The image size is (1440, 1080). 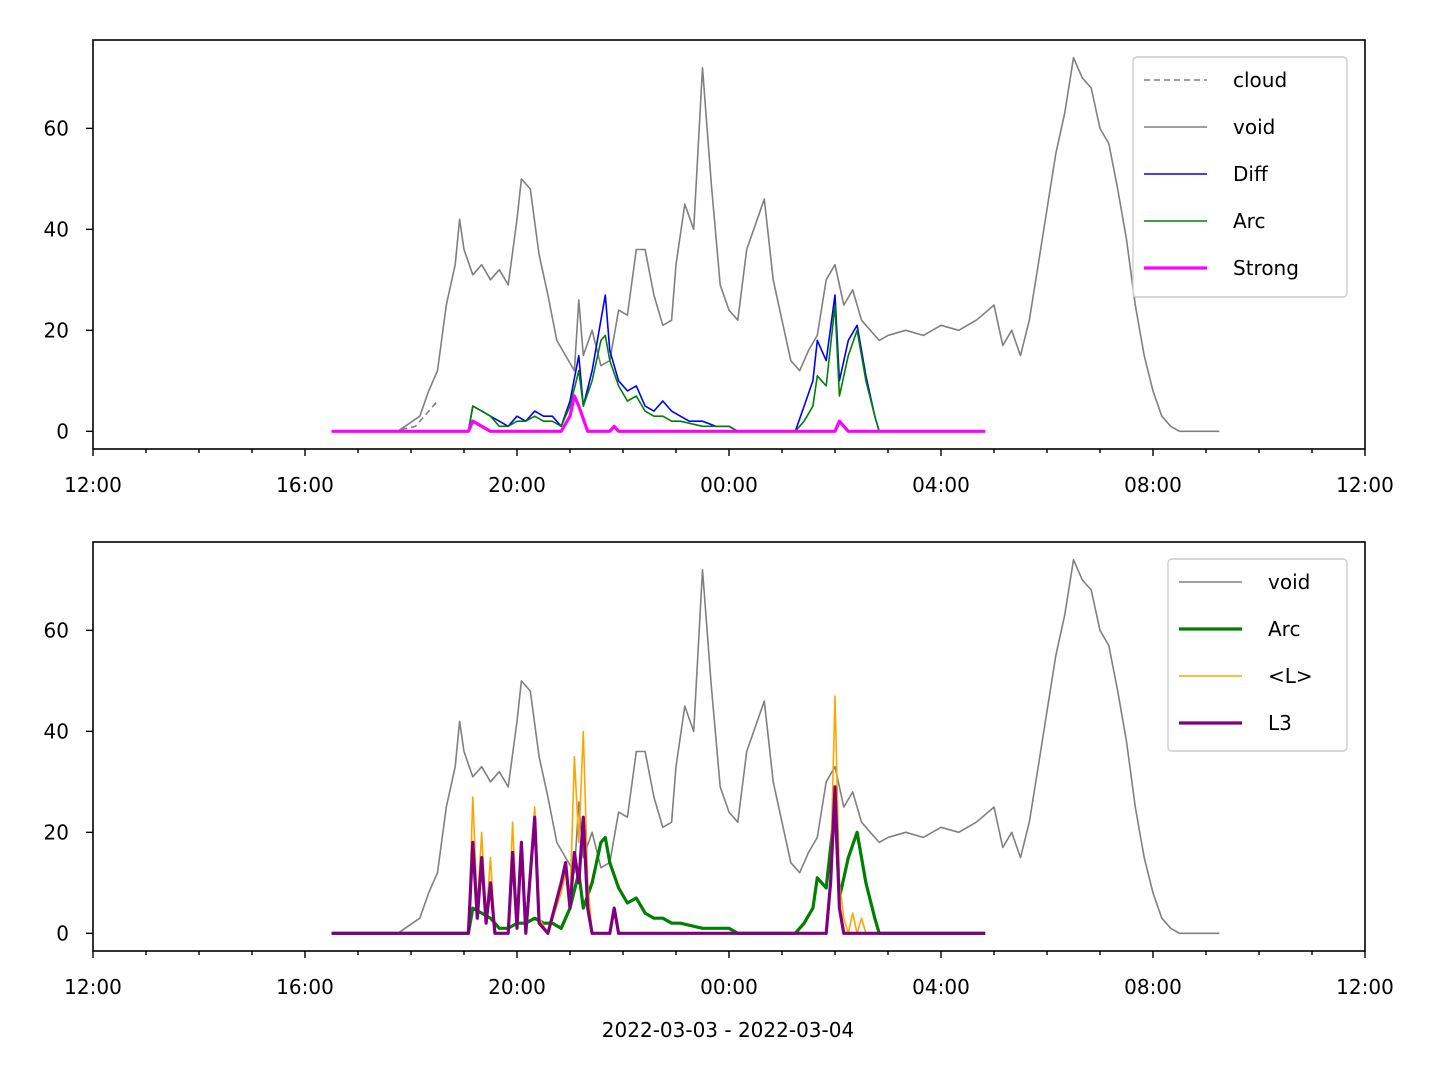 I want to click on top-legend: cloud void Diff Arc Strong, so click(x=1240, y=177).